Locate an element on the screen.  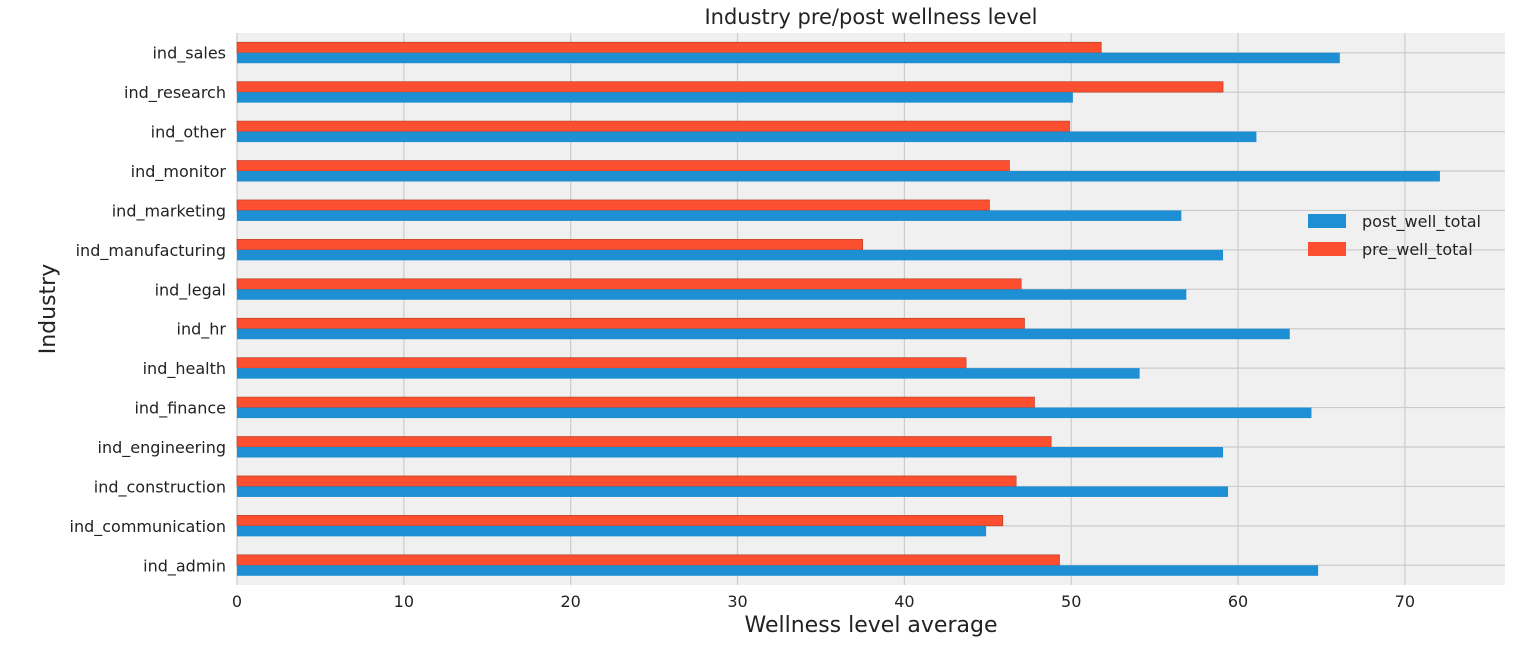
legend-swatch-pre_well_total is located at coordinates (1327, 249).